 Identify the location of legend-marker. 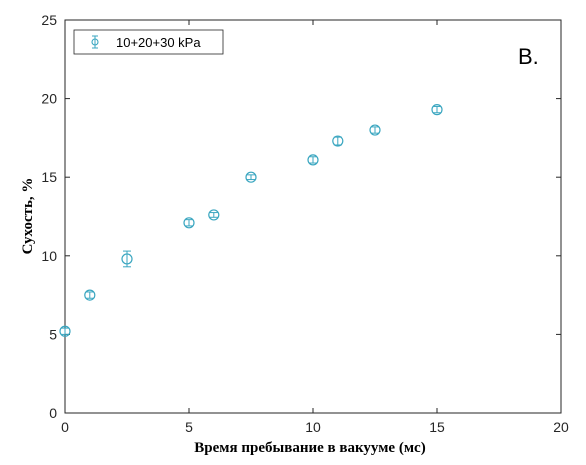
(95, 42).